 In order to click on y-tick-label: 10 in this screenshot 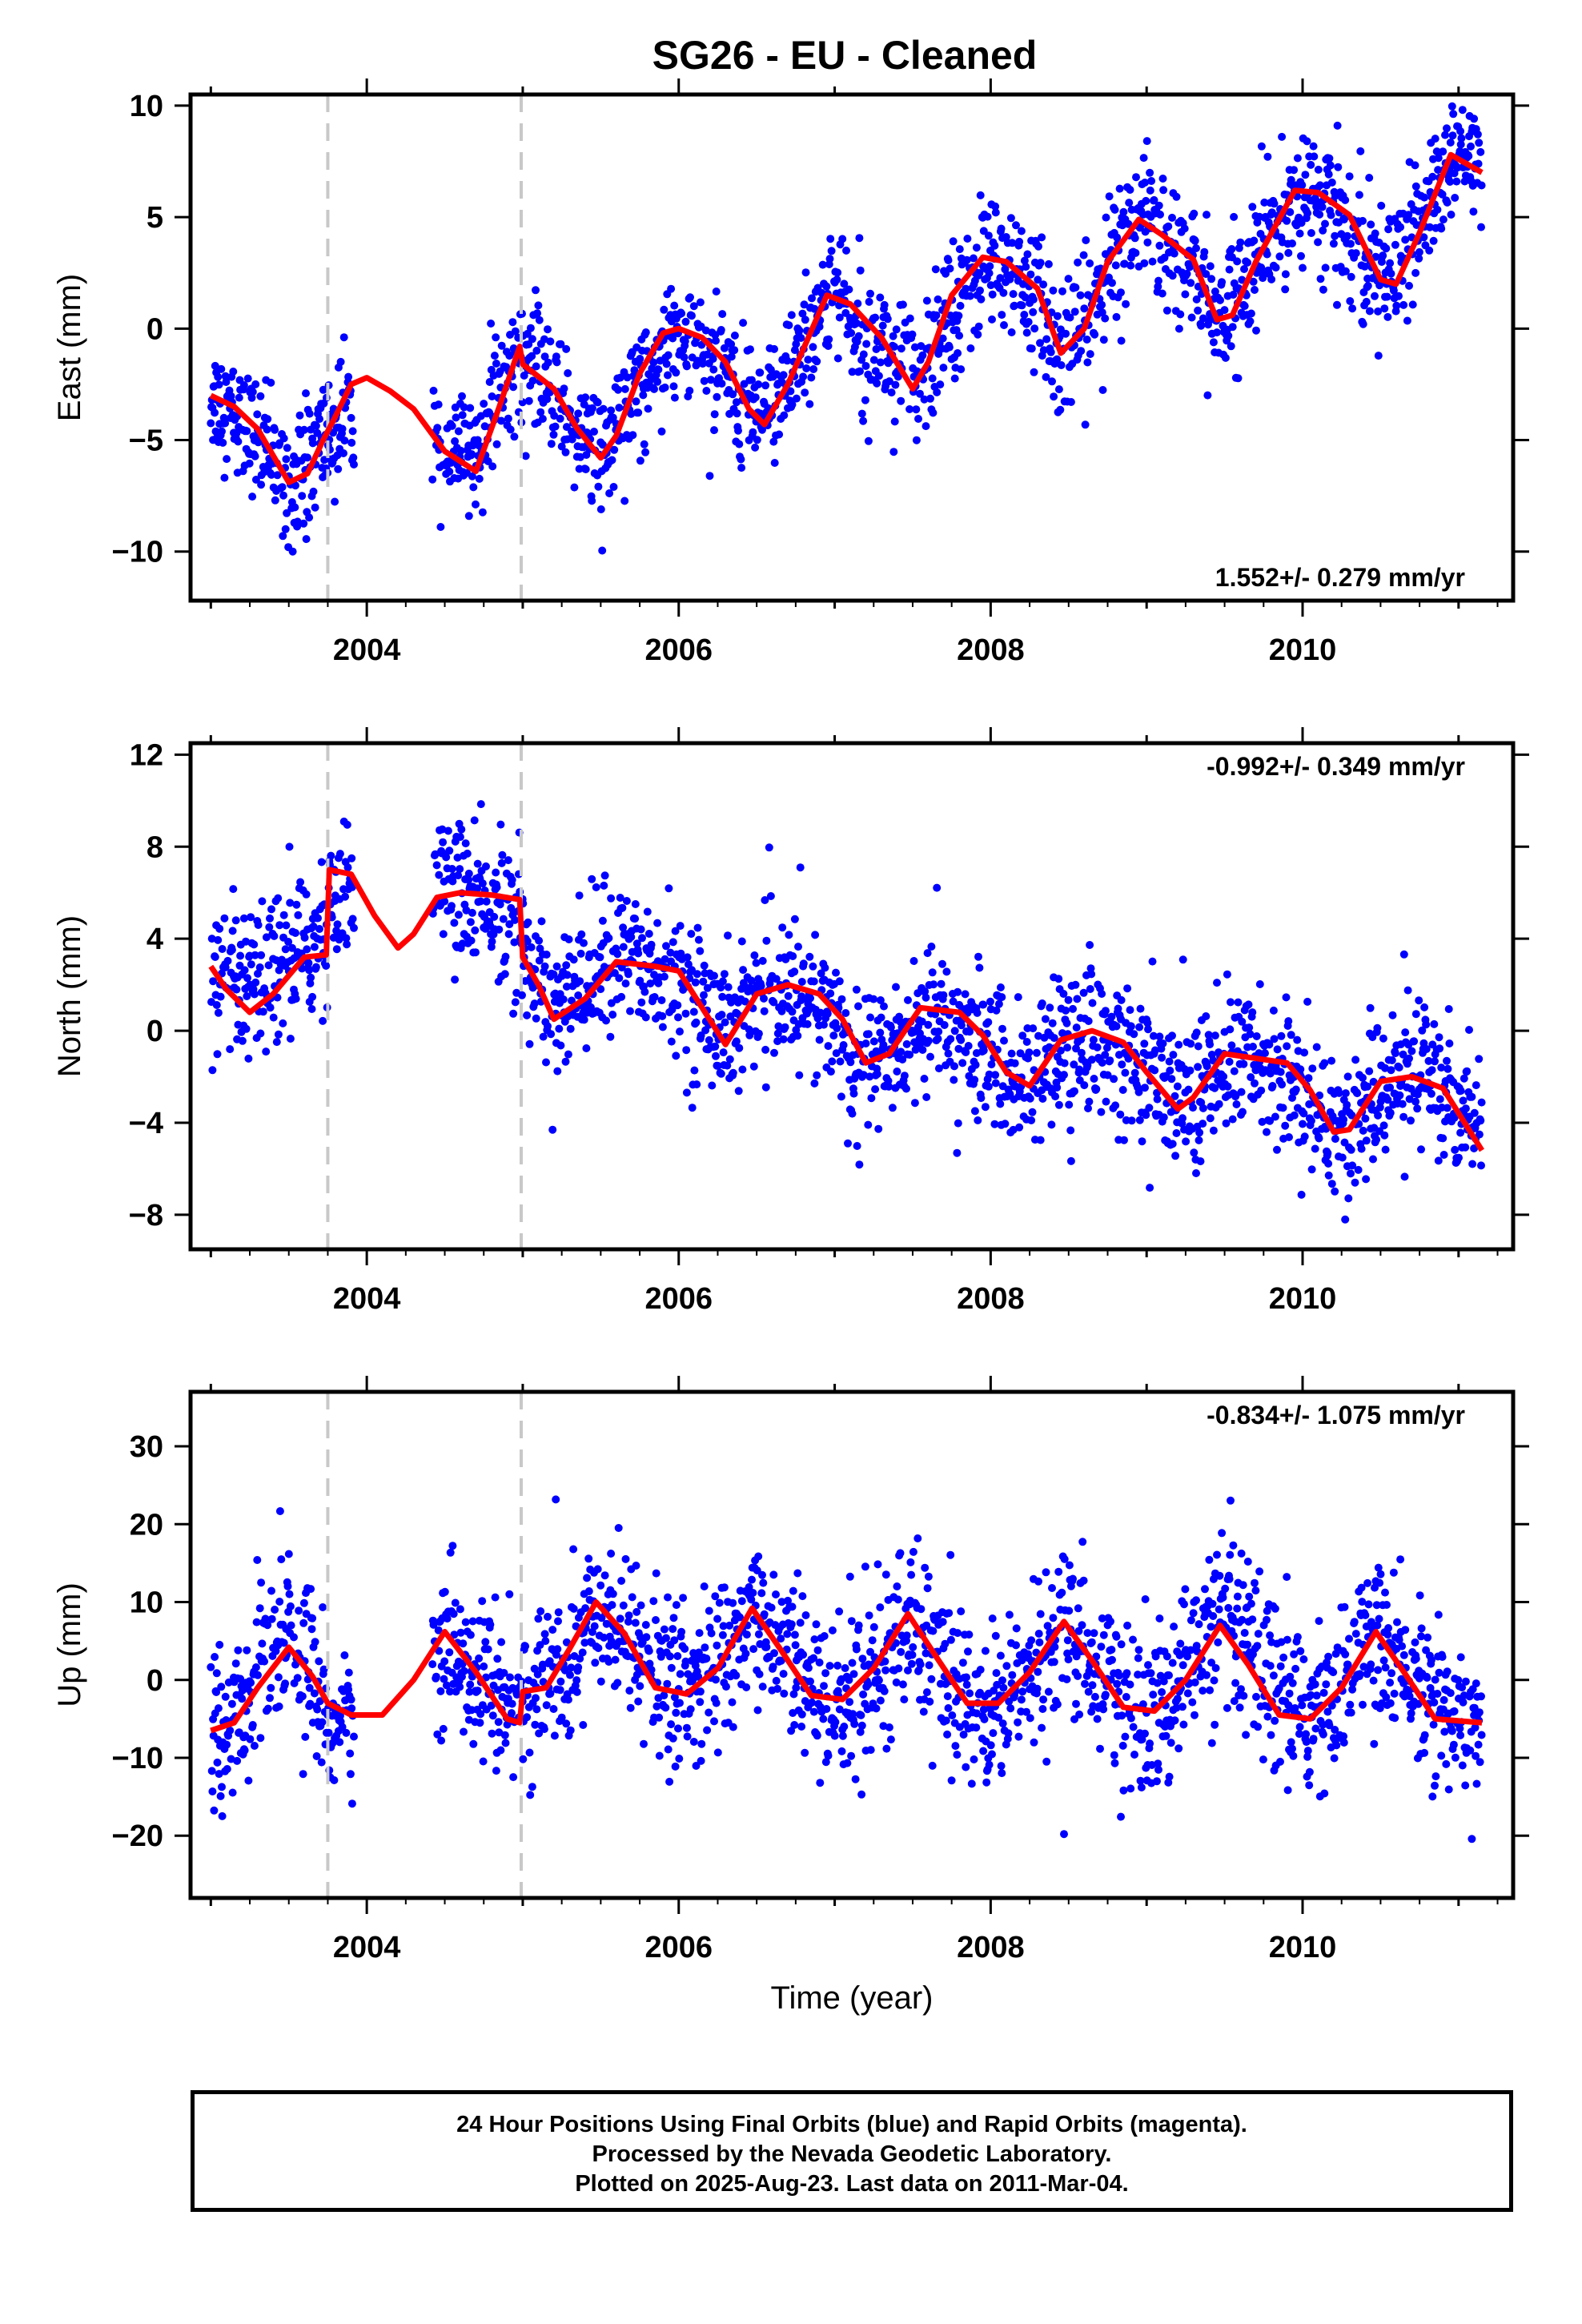, I will do `click(146, 106)`.